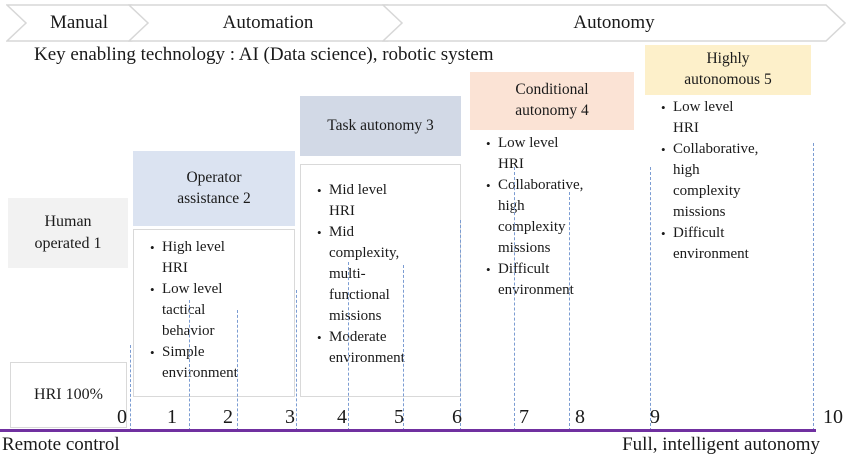 This screenshot has width=850, height=458. I want to click on level5-header: Highly autonomous 5, so click(728, 70).